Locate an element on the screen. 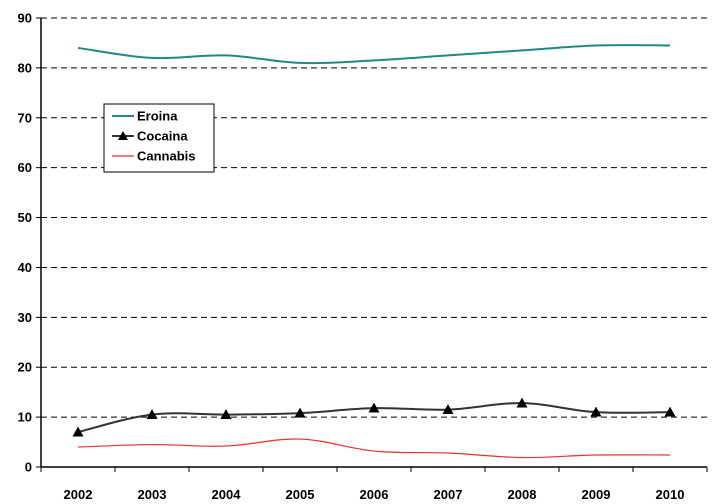 This screenshot has width=725, height=504. legend-marker is located at coordinates (123, 135).